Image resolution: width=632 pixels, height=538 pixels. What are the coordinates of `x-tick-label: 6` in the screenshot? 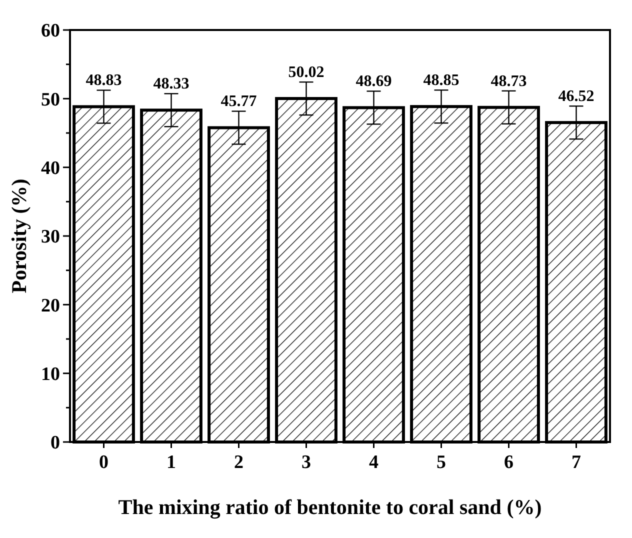 It's located at (509, 462).